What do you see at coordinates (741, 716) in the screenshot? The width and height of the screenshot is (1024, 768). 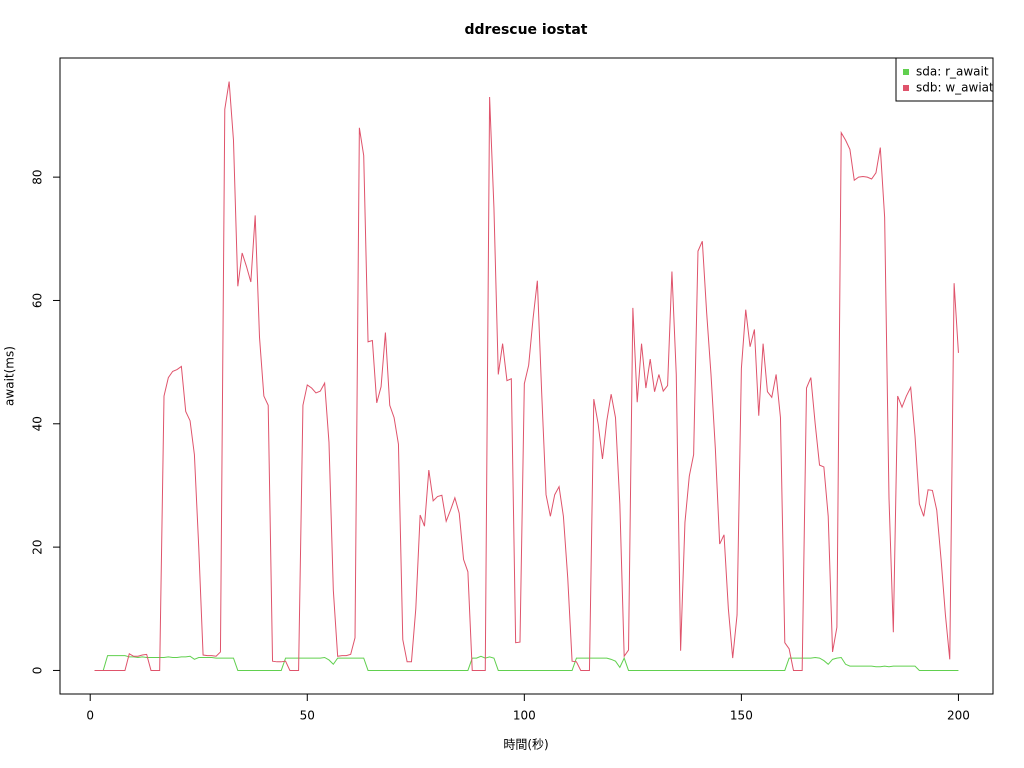 I see `x-tick-label: 150` at bounding box center [741, 716].